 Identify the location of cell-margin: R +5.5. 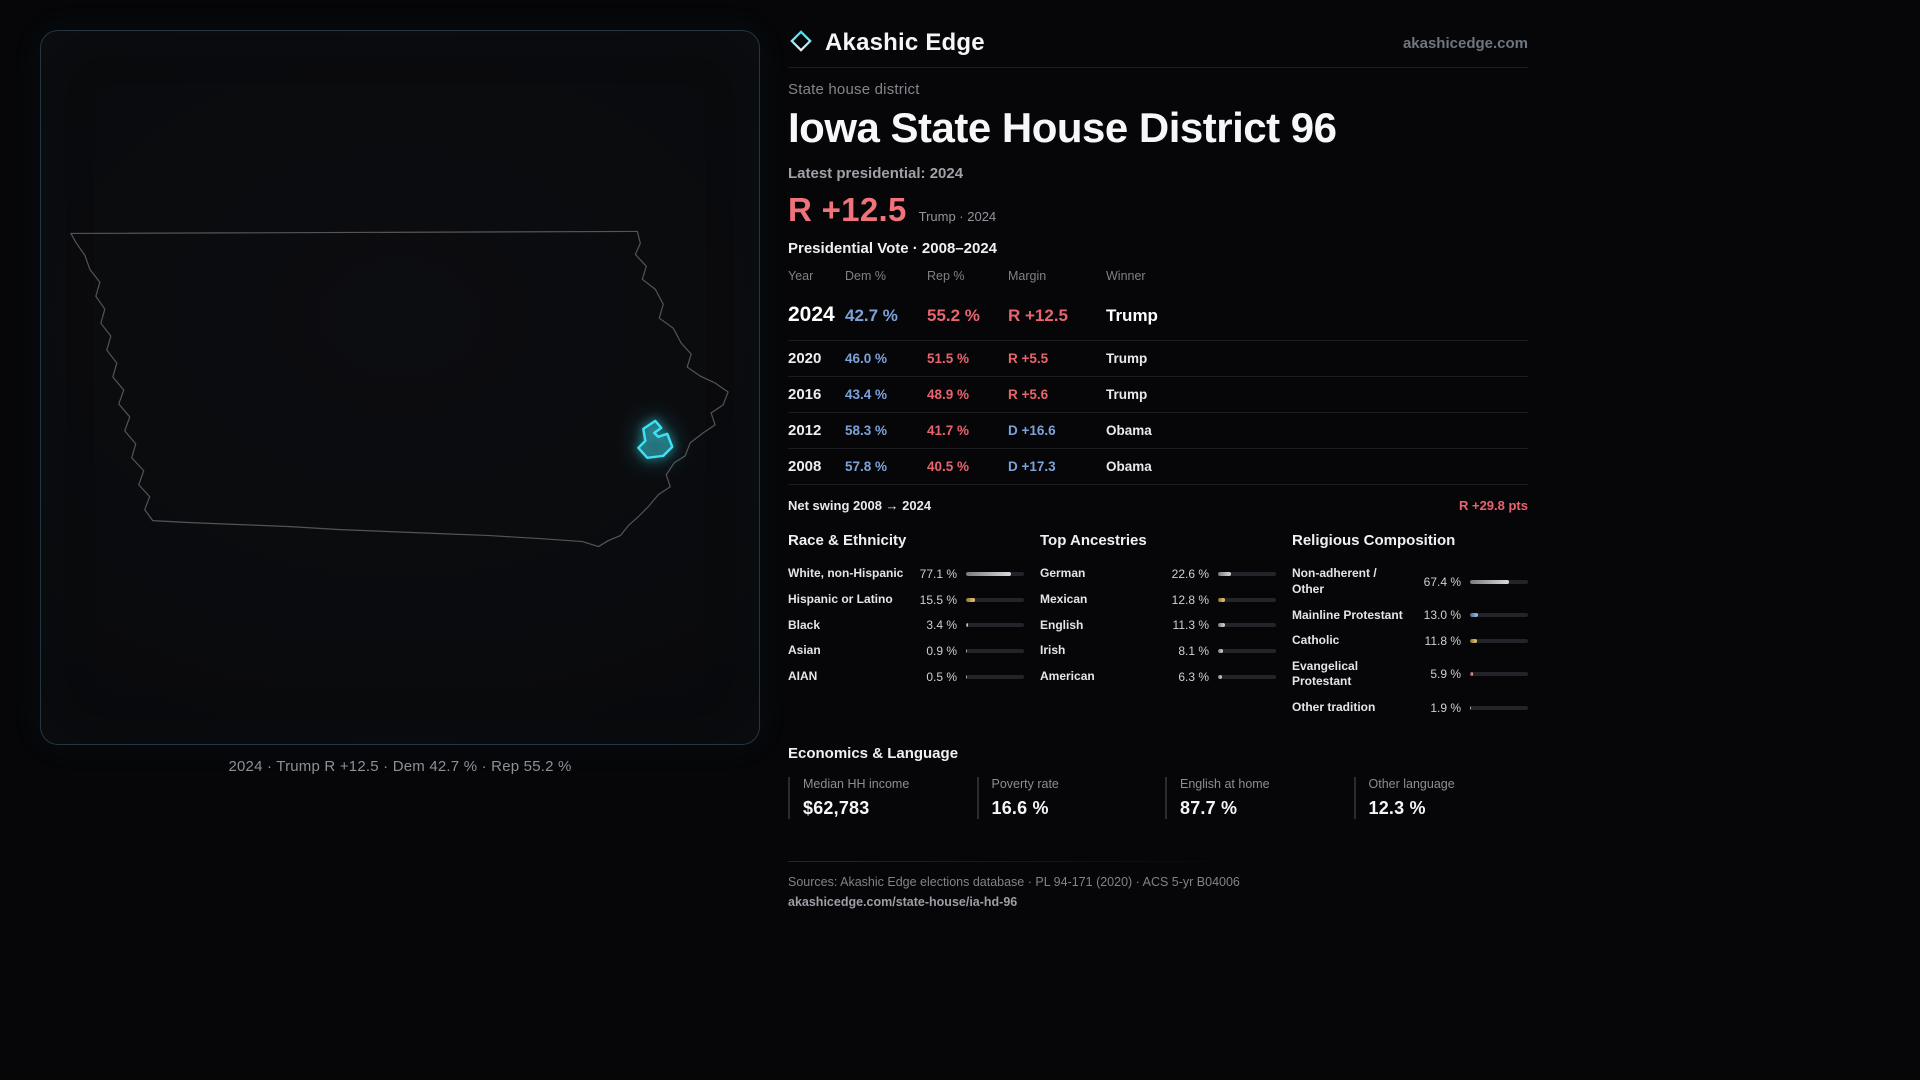
(1028, 359).